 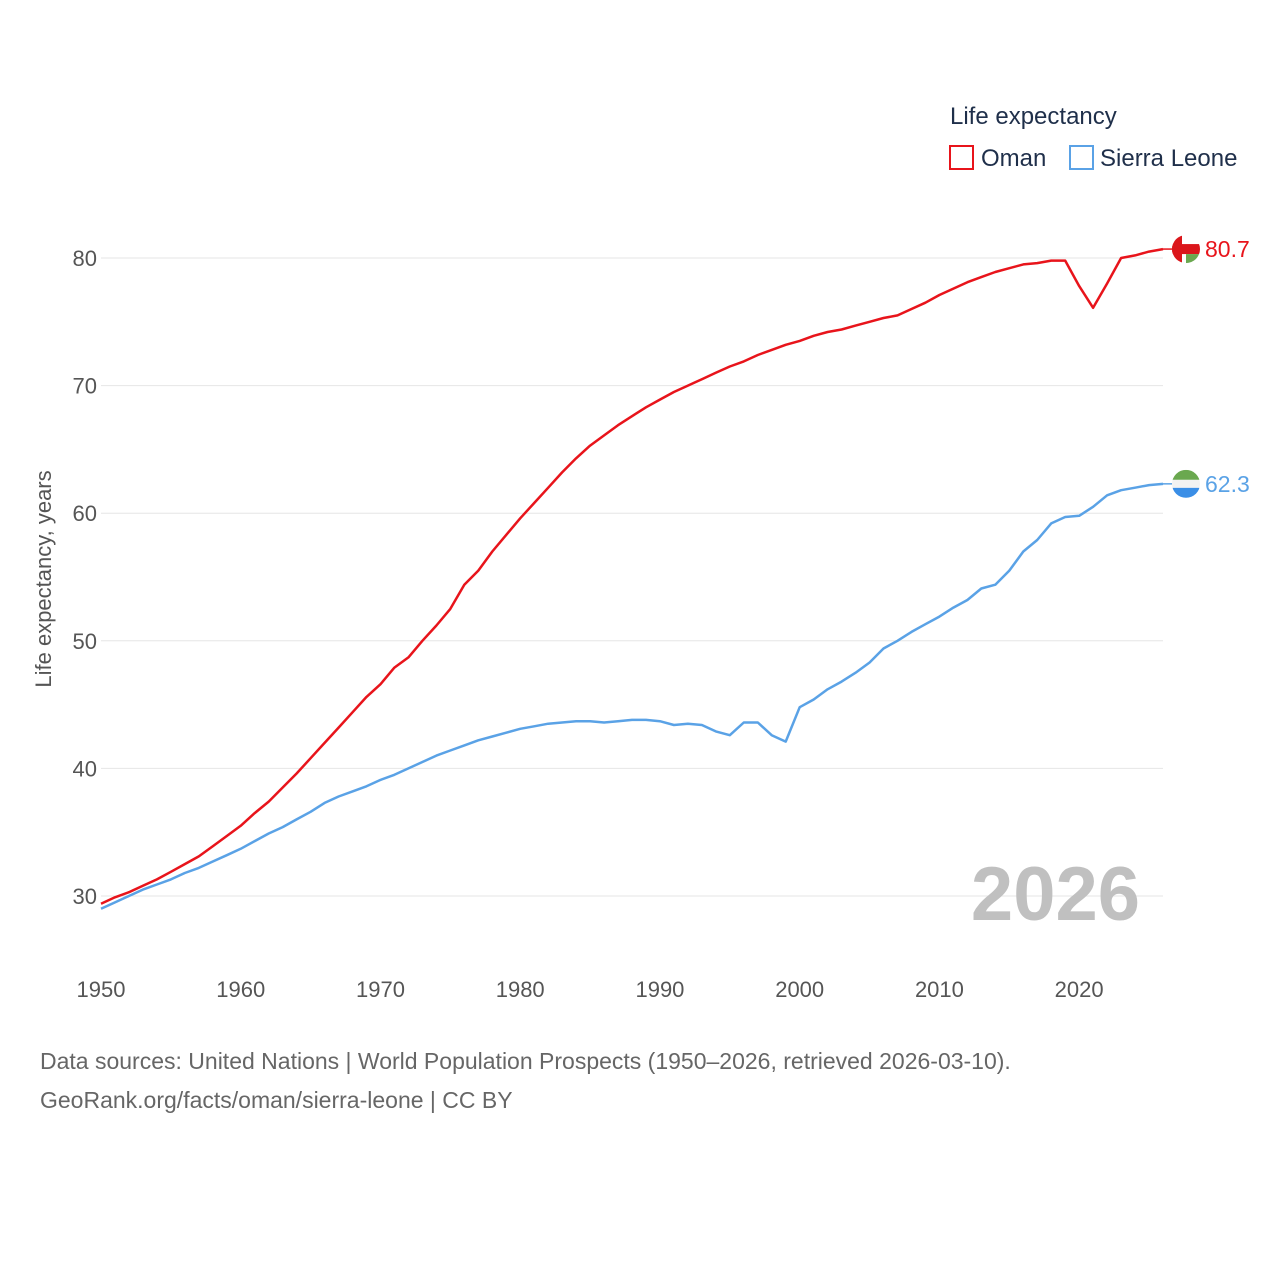 I want to click on x-tick-label-2010: 2010, so click(x=939, y=989).